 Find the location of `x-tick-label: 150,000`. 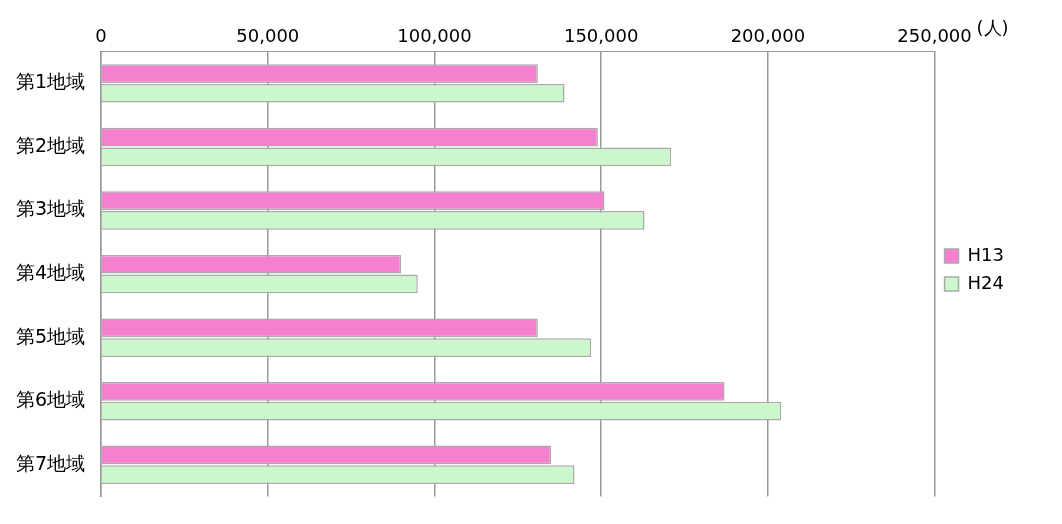

x-tick-label: 150,000 is located at coordinates (601, 36).